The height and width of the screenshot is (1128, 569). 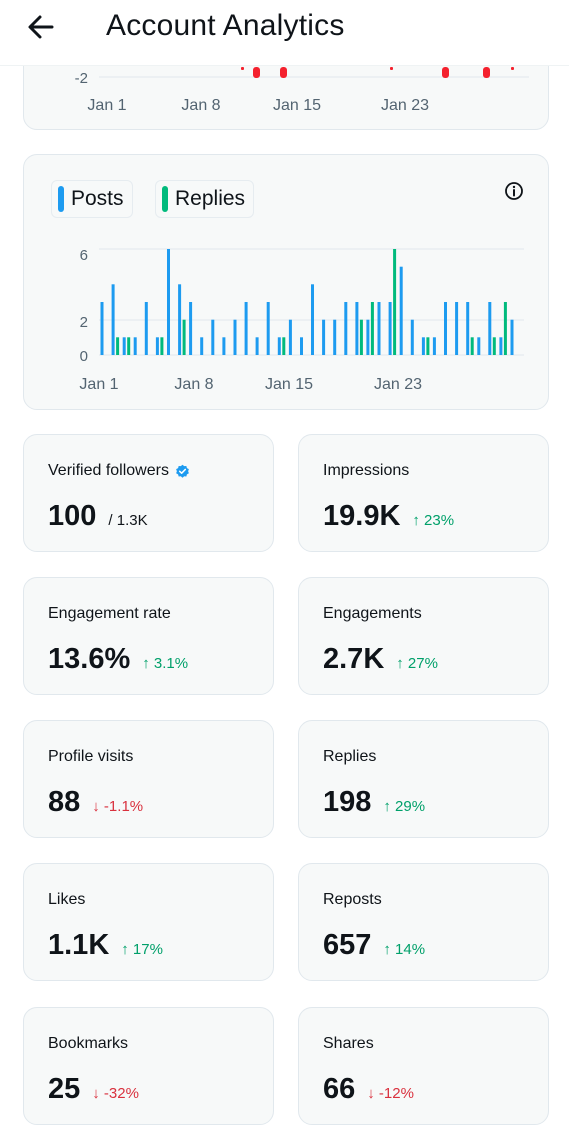 I want to click on stat-label: Engagement rate, so click(x=109, y=614).